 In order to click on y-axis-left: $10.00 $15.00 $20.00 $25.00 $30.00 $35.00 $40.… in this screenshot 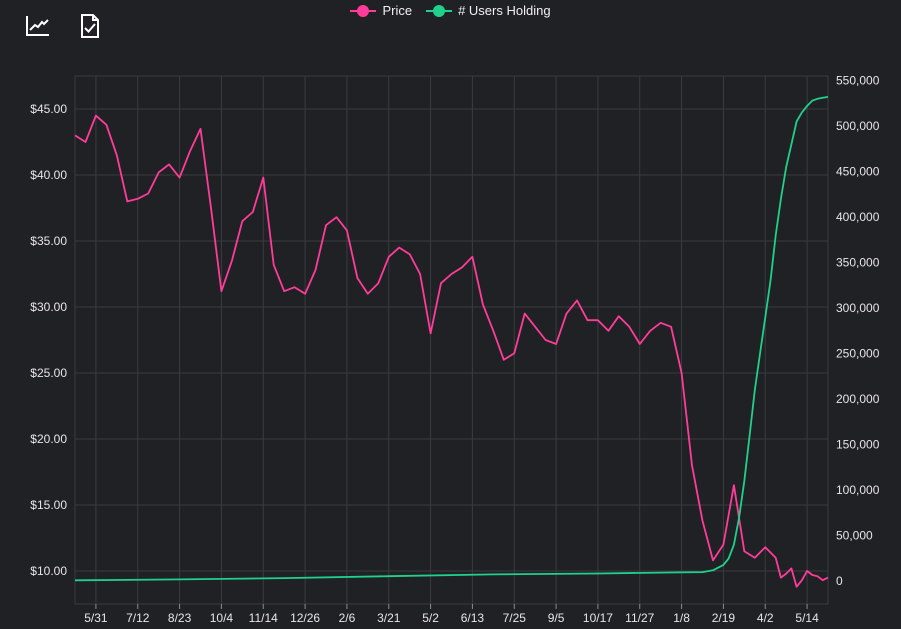, I will do `click(48, 340)`.